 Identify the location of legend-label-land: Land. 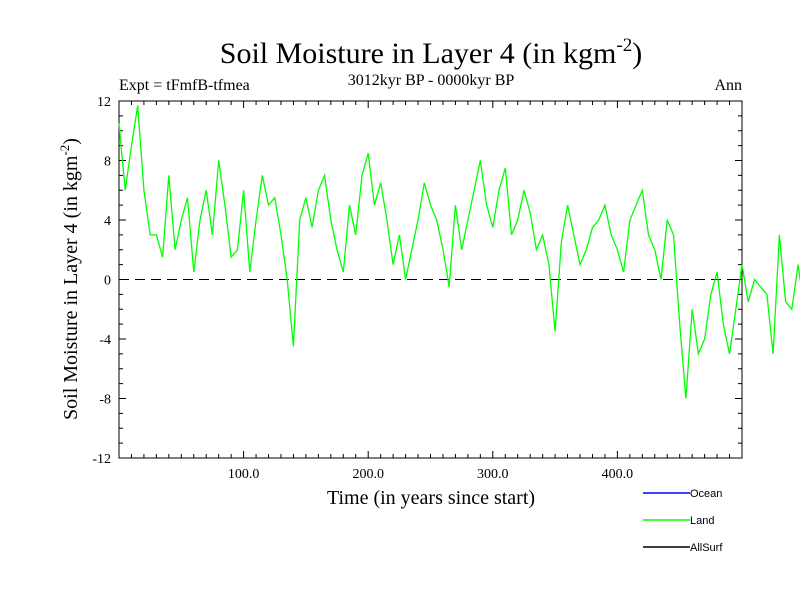
(702, 521).